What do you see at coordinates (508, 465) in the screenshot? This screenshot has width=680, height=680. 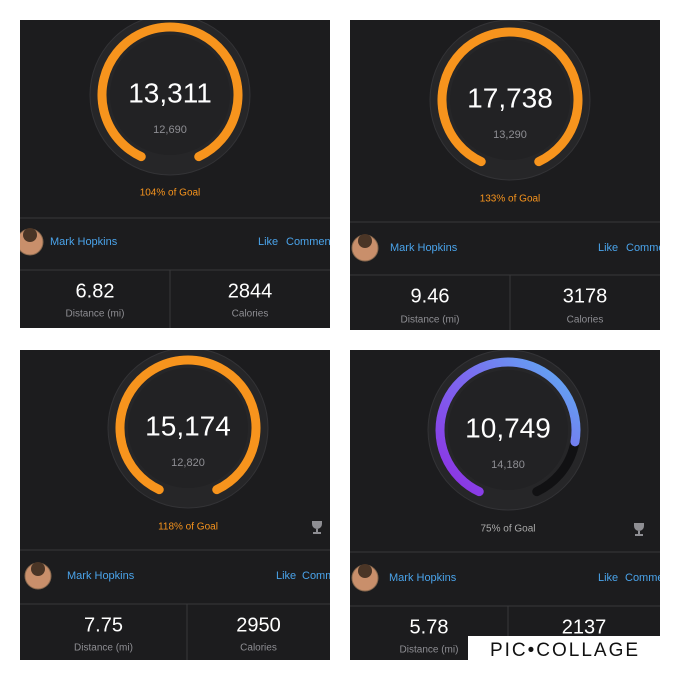 I see `step-goal: 14,180` at bounding box center [508, 465].